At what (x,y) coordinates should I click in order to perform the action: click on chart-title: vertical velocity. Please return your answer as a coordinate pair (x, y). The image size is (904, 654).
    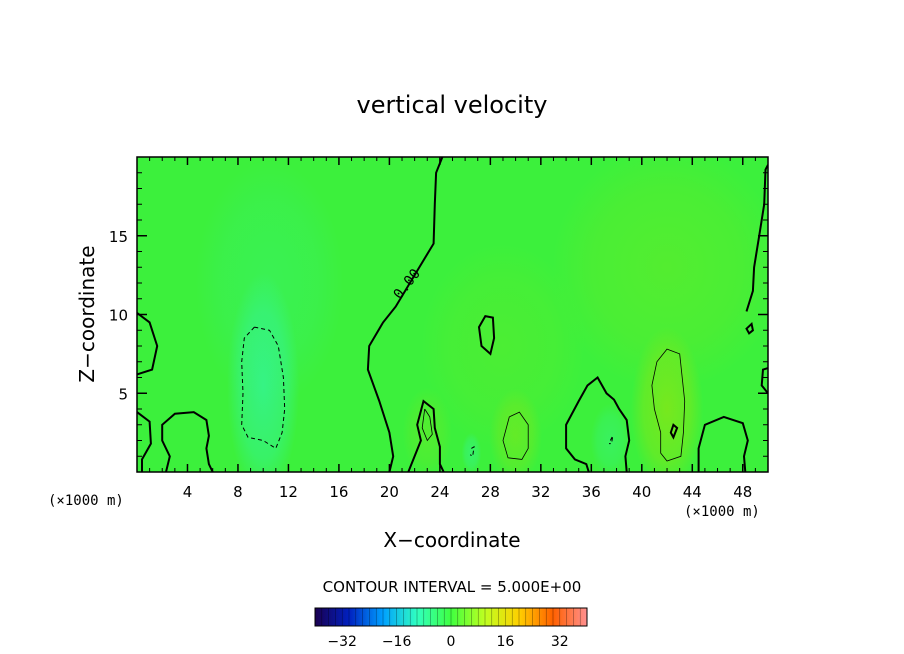
    Looking at the image, I should click on (452, 105).